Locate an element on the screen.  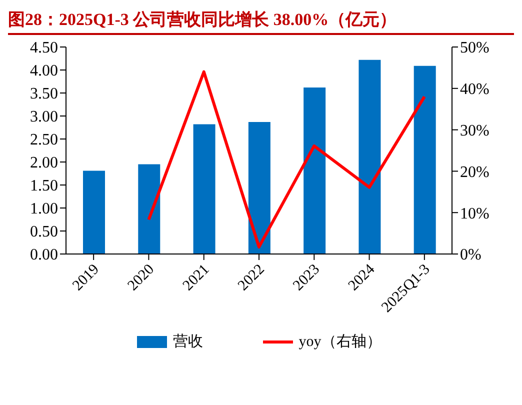
y-tick-label: 2.00 is located at coordinates (44, 163).